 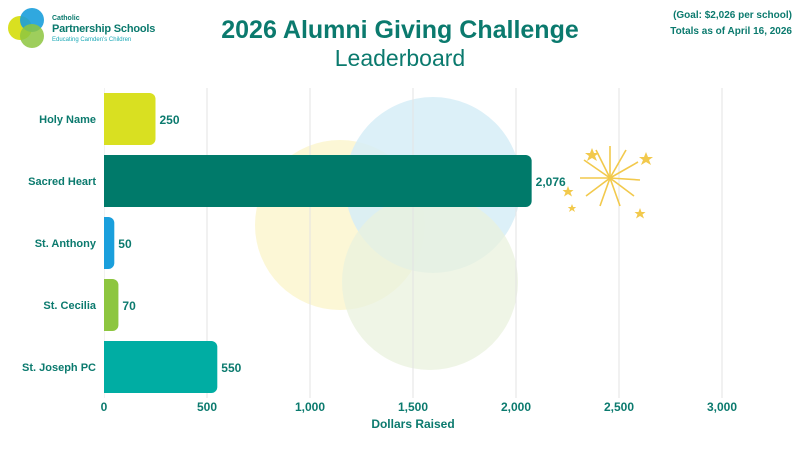 What do you see at coordinates (413, 407) in the screenshot?
I see `x-tick-label: 1,500` at bounding box center [413, 407].